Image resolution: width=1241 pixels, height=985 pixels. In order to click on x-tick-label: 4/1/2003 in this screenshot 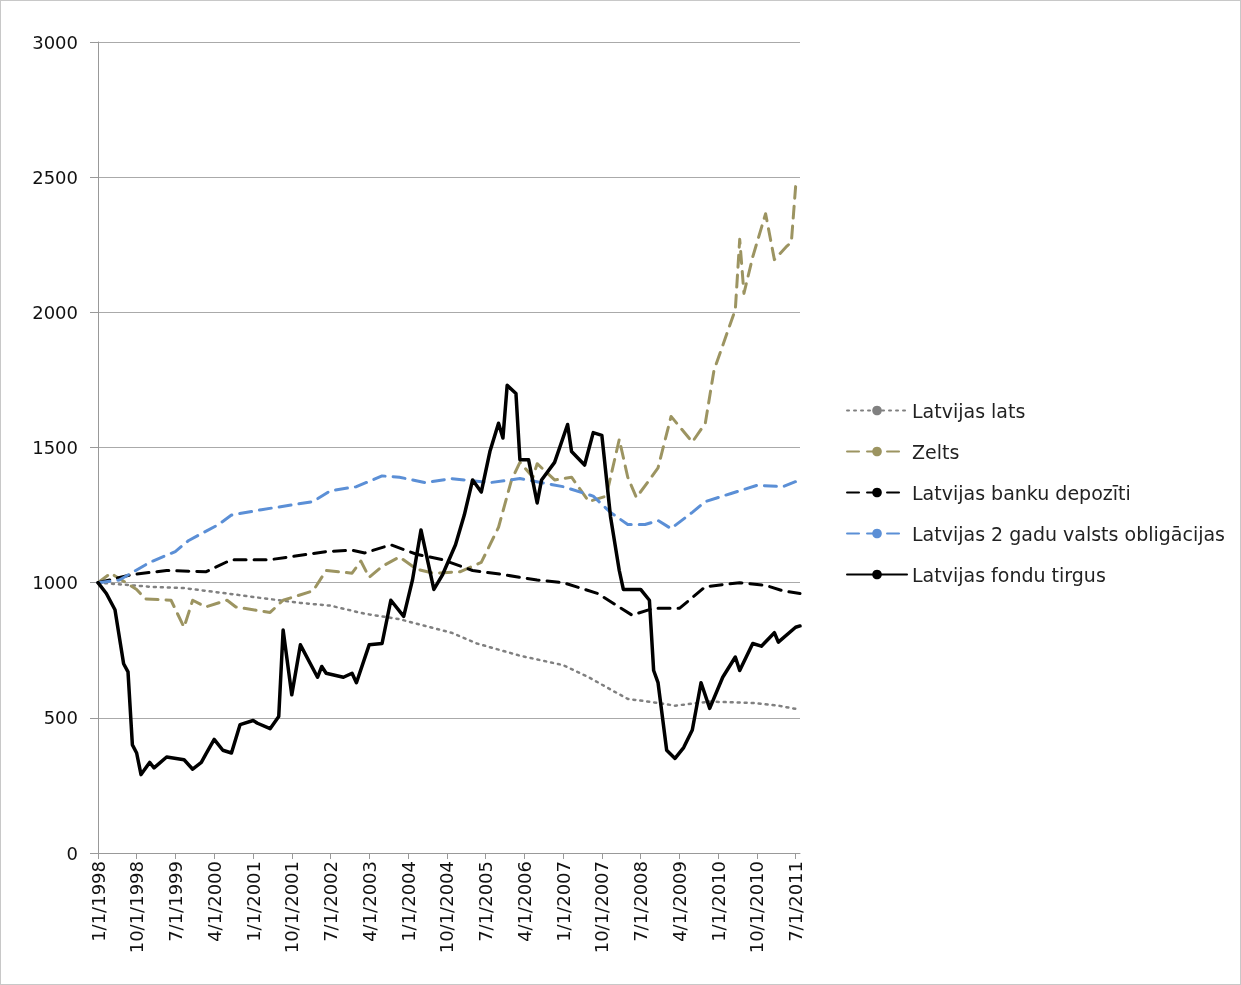, I will do `click(369, 901)`.